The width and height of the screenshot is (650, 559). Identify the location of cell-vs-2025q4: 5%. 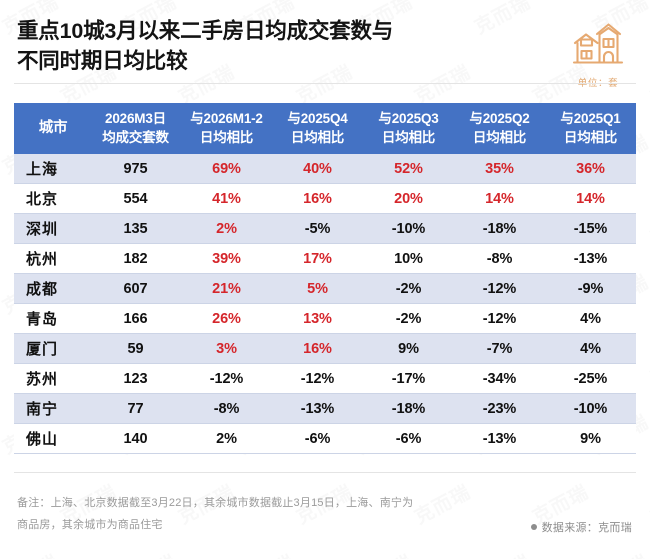
(317, 289).